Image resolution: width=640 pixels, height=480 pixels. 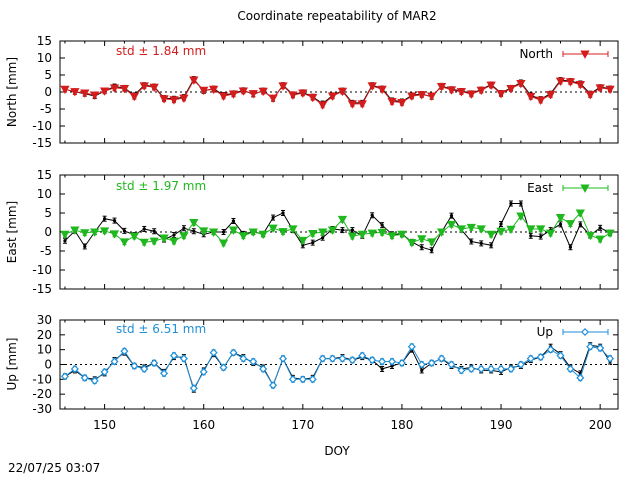 What do you see at coordinates (501, 425) in the screenshot?
I see `x-tick-label: 190` at bounding box center [501, 425].